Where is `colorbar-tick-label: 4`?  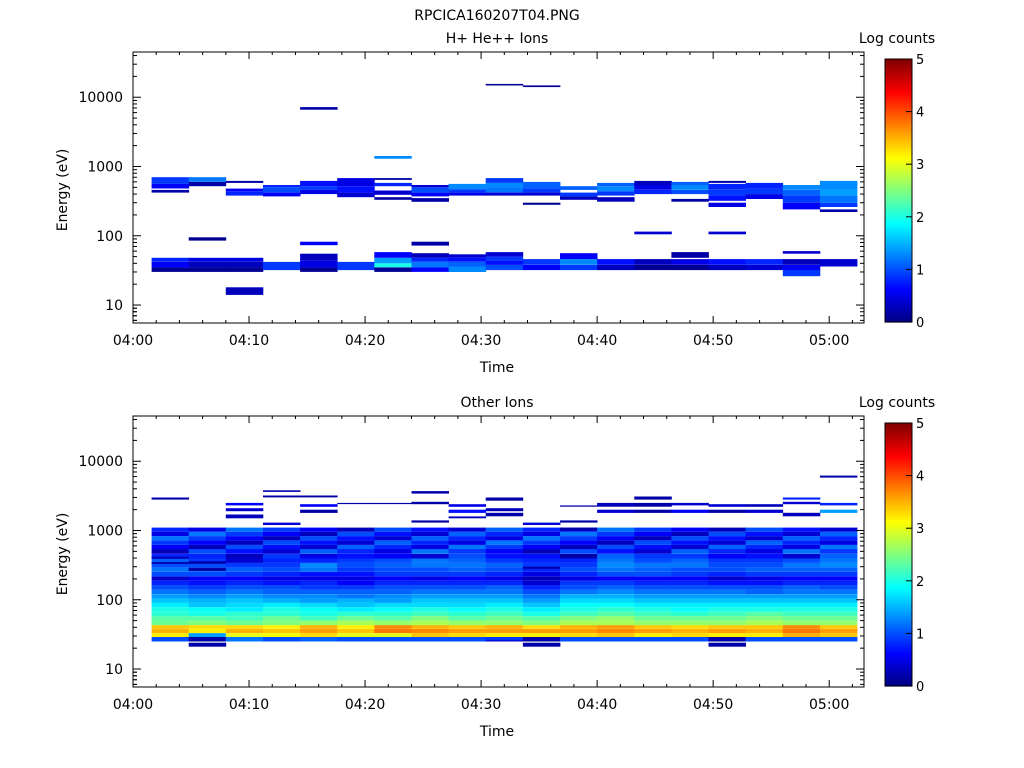 colorbar-tick-label: 4 is located at coordinates (920, 477).